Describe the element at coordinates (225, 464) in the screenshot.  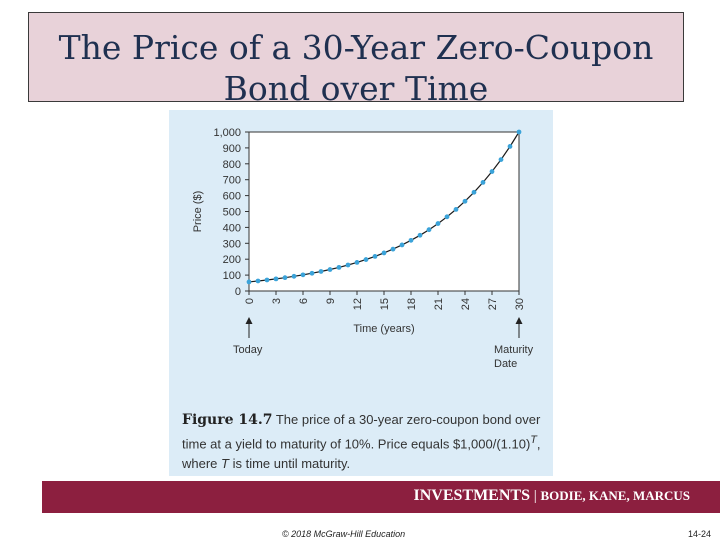
I see `caption-italic-var: T` at that location.